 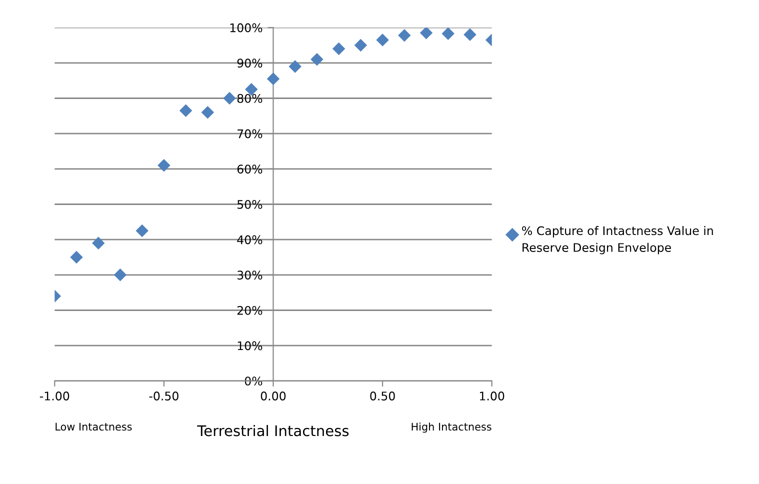 I want to click on y-tick-label: 90%, so click(x=249, y=63).